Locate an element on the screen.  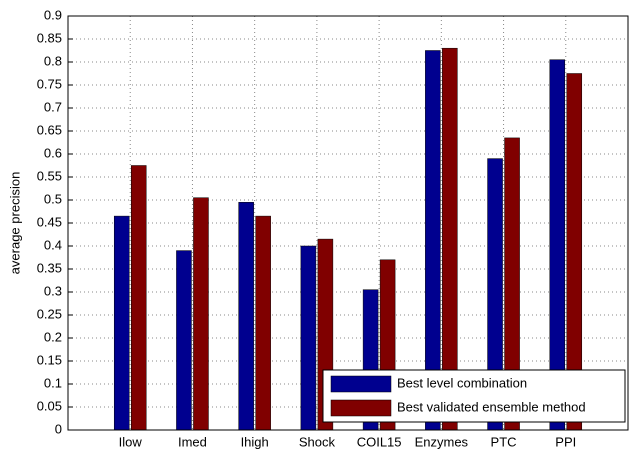
y-tick-label: 0.15 is located at coordinates (49, 359).